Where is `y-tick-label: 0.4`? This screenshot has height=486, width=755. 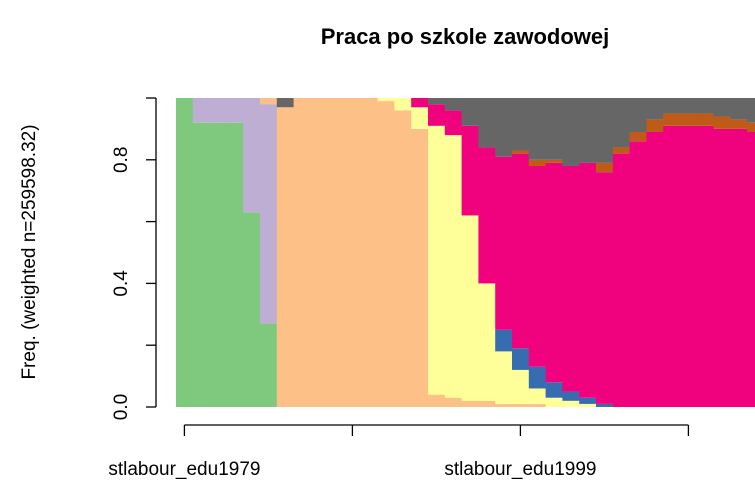 y-tick-label: 0.4 is located at coordinates (121, 283).